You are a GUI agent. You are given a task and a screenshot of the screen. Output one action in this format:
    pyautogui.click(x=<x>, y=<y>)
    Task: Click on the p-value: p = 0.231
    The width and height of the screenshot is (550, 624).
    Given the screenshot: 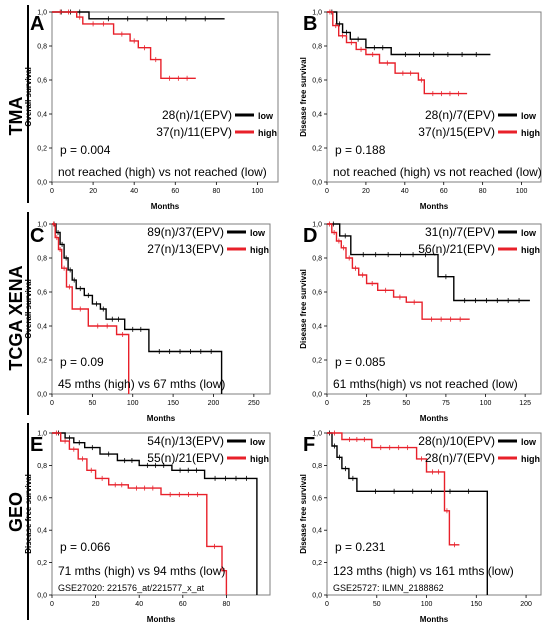 What is the action you would take?
    pyautogui.click(x=360, y=547)
    